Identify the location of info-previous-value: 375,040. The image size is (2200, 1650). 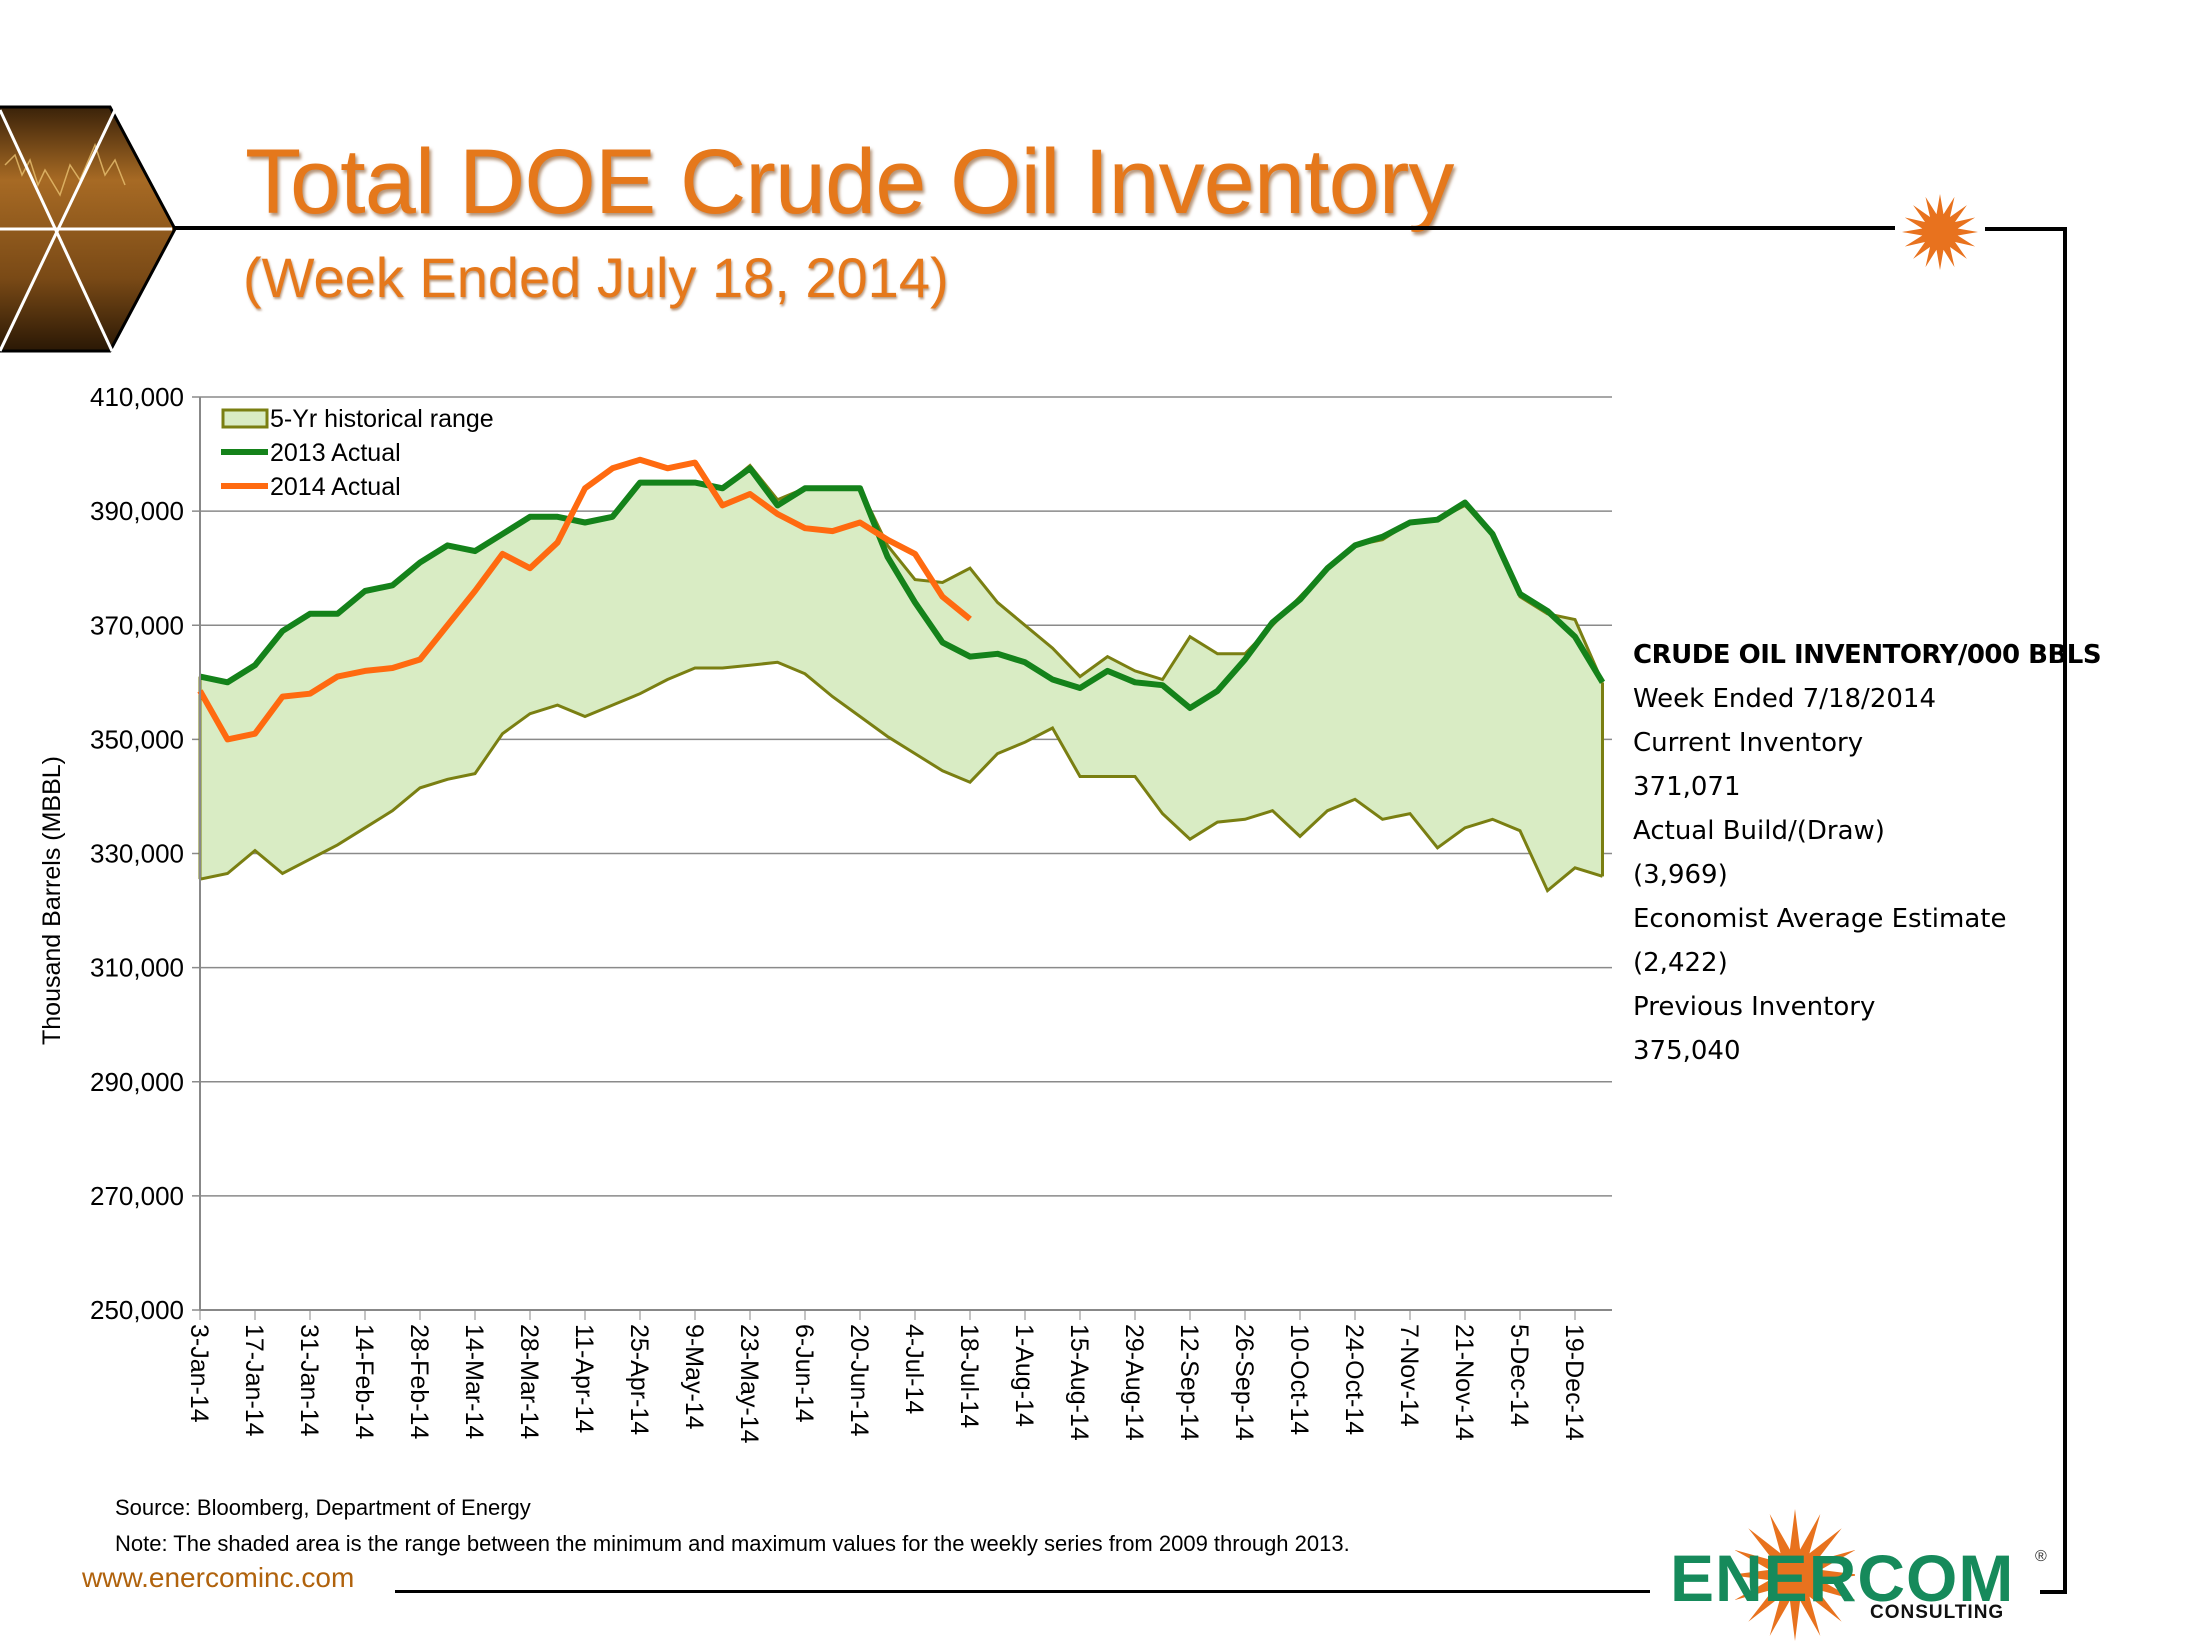
(1687, 1051).